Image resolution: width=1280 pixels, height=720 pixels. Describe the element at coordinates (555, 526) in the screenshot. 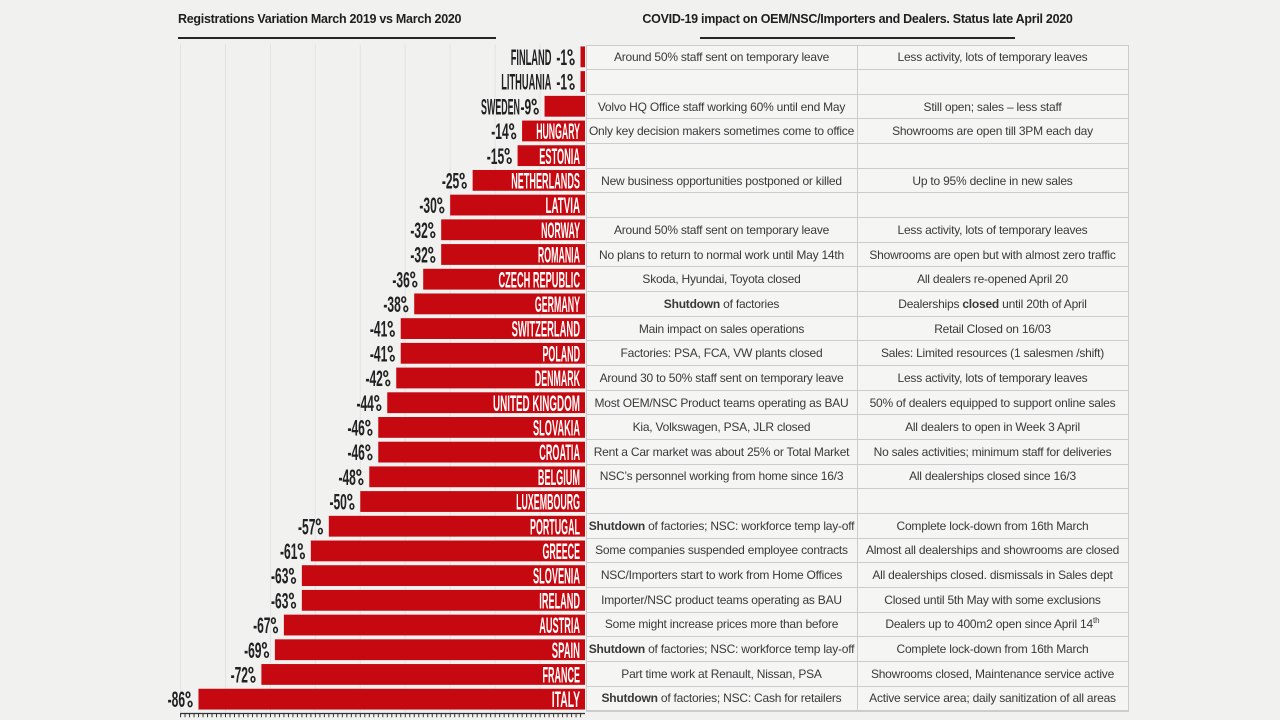

I see `svg-text: PORTUGAL` at that location.